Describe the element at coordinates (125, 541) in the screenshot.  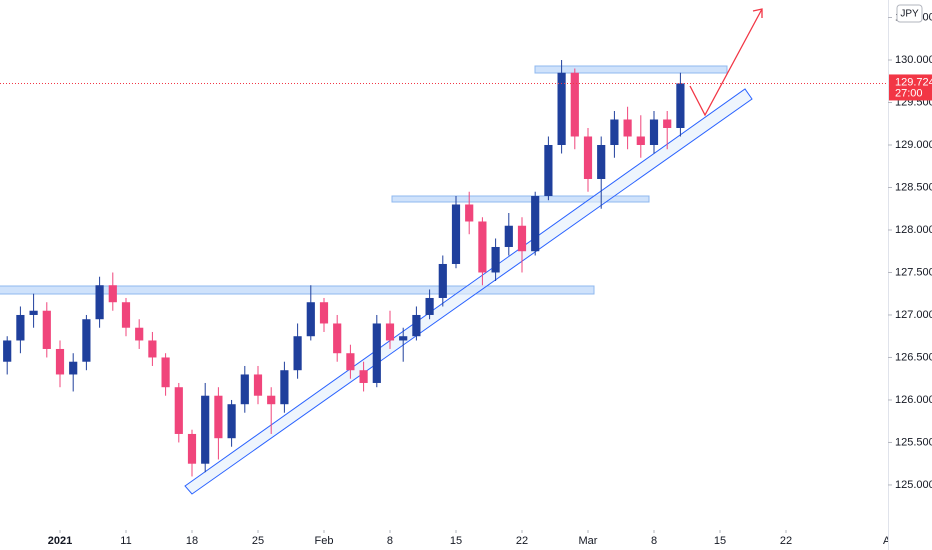
I see `x-tick-label: 11` at that location.